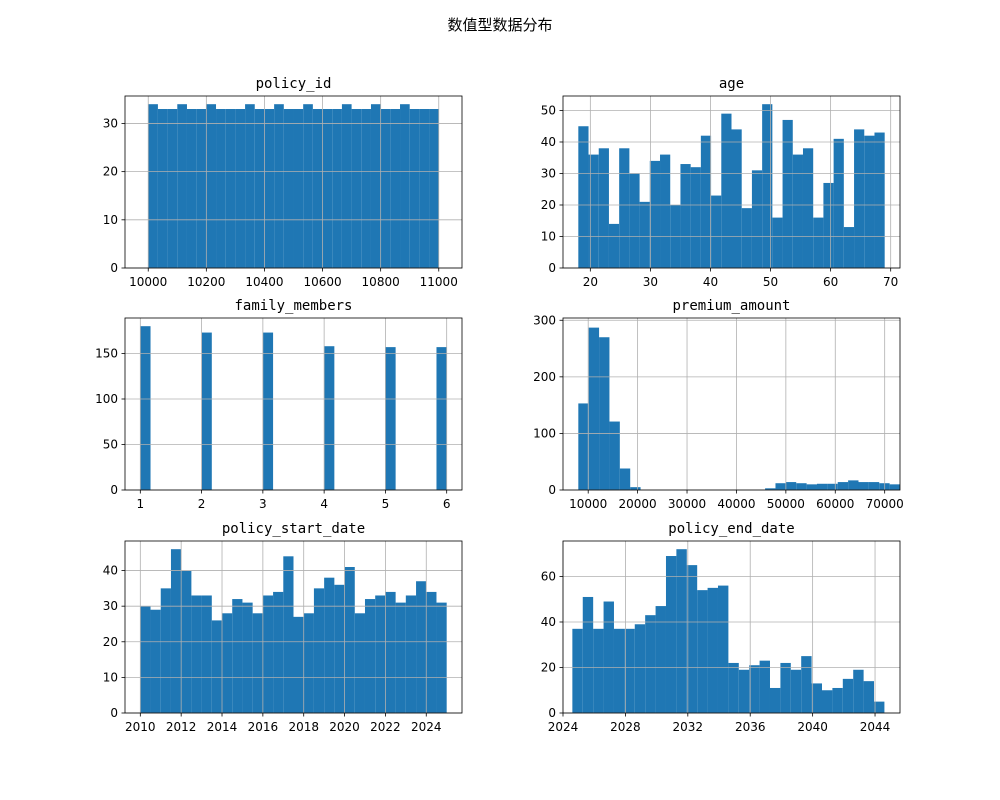  What do you see at coordinates (447, 504) in the screenshot?
I see `x-tick-label: 6` at bounding box center [447, 504].